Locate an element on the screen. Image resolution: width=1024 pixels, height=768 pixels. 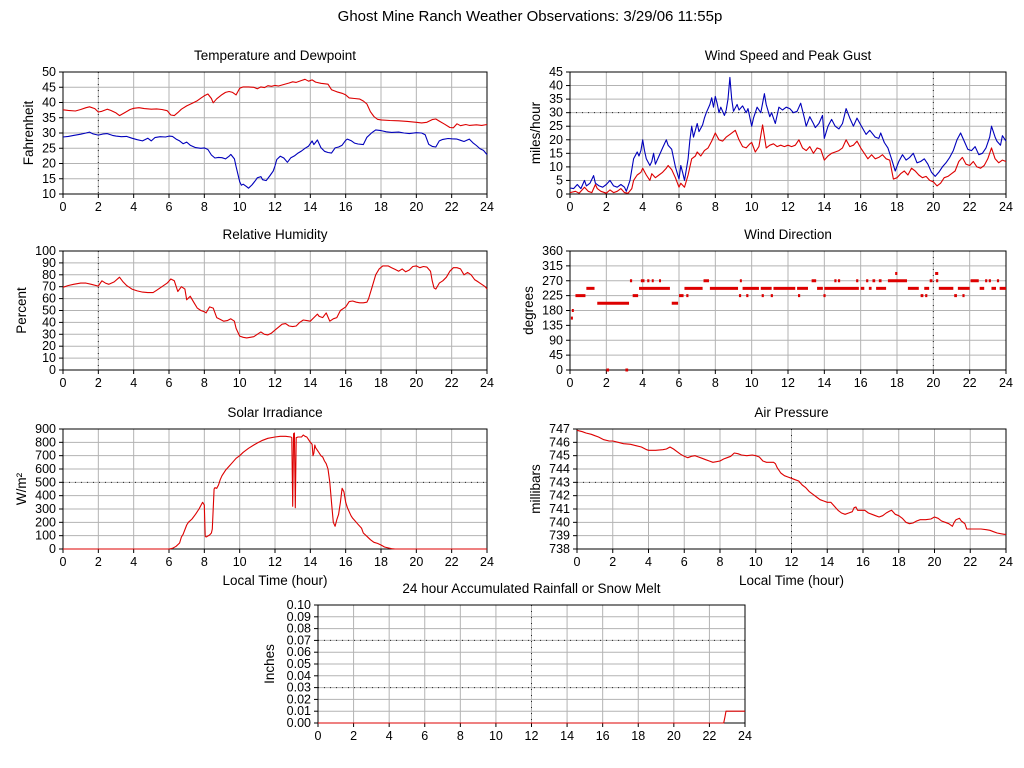
y-axis-label: Inches is located at coordinates (269, 664).